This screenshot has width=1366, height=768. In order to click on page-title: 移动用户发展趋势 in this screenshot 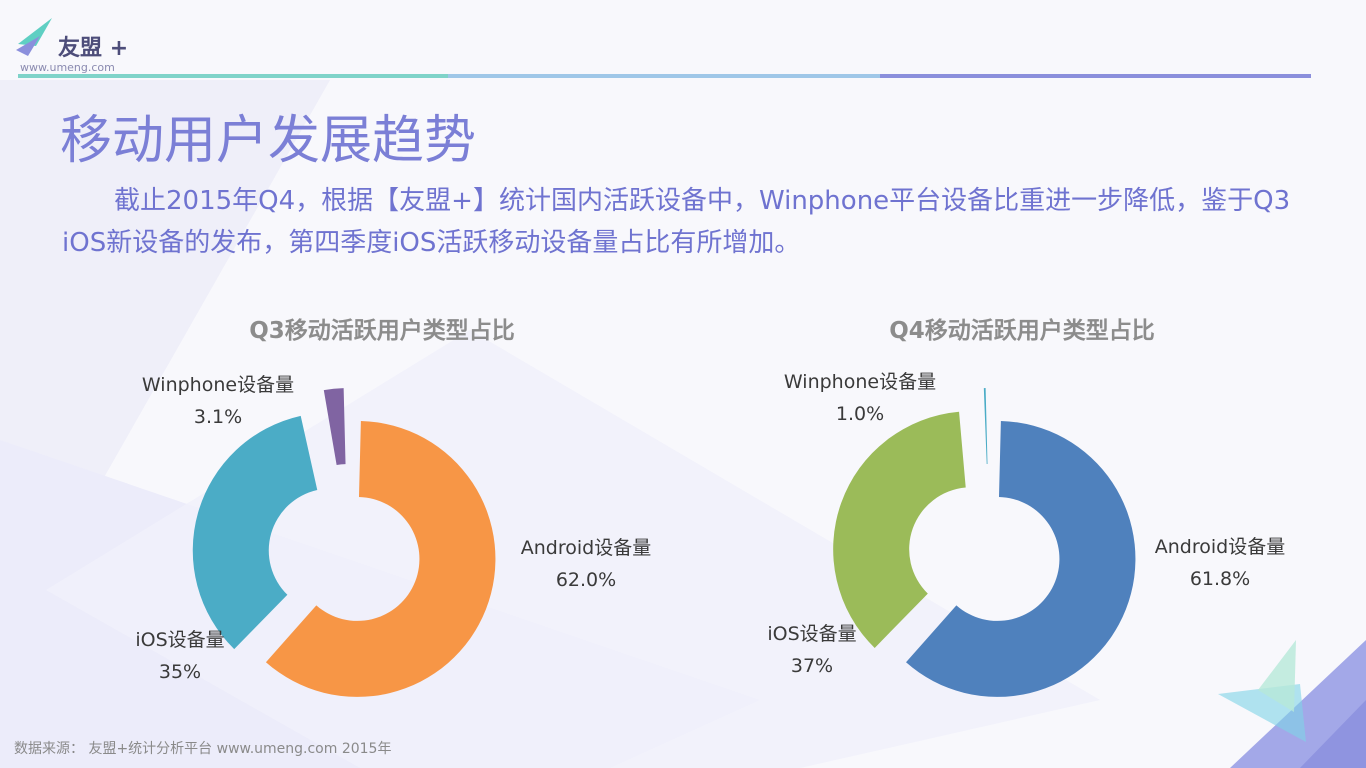, I will do `click(268, 141)`.